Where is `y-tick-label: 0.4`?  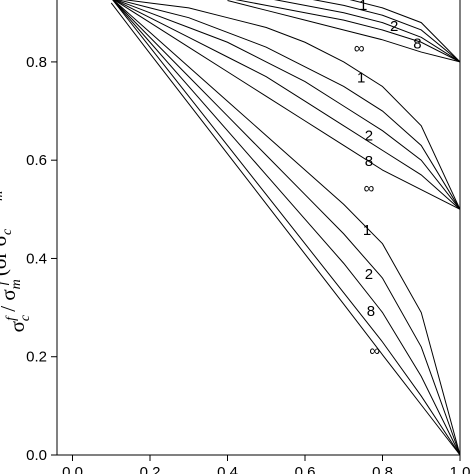 y-tick-label: 0.4 is located at coordinates (36, 258).